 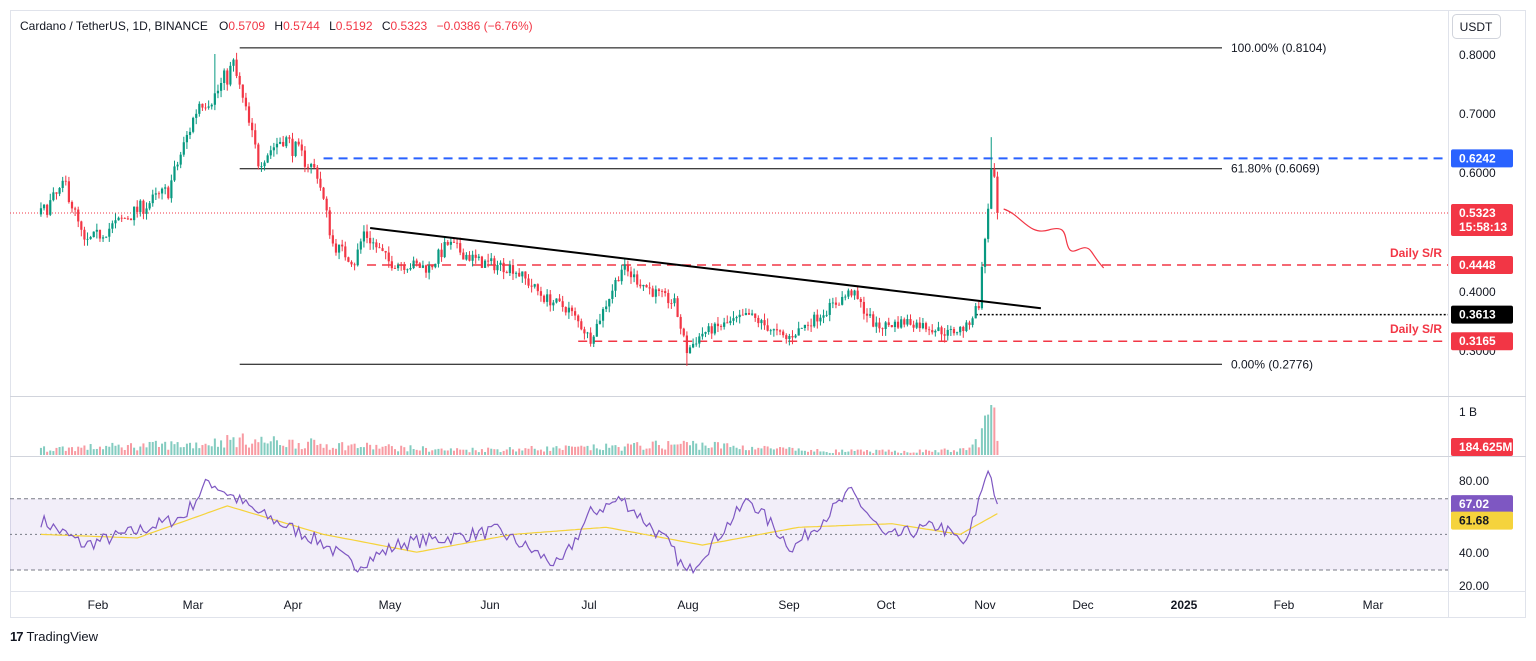 What do you see at coordinates (1474, 521) in the screenshot?
I see `tag-rsi-ma-text: 61.68` at bounding box center [1474, 521].